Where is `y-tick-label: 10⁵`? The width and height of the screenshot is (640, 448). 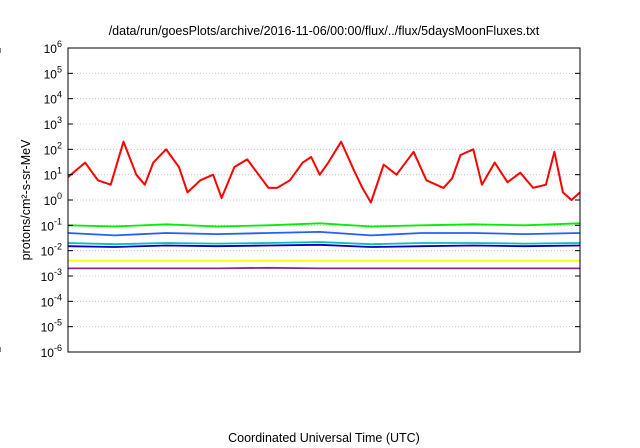
y-tick-label: 10⁵ is located at coordinates (53, 72).